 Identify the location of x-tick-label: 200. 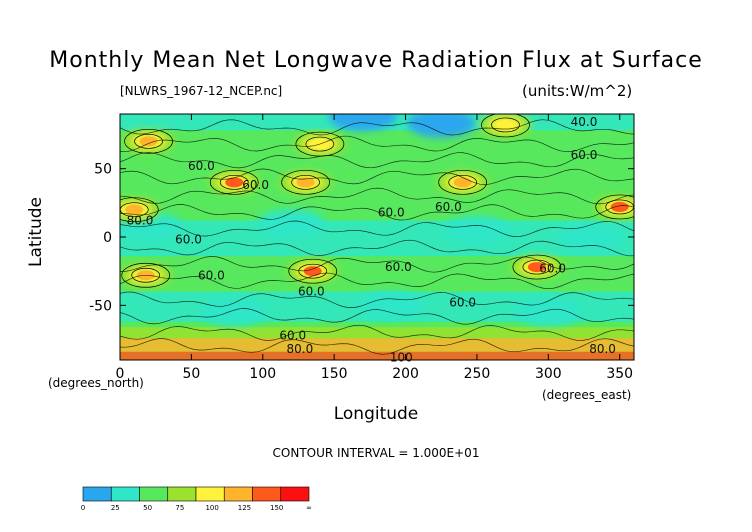
(405, 374).